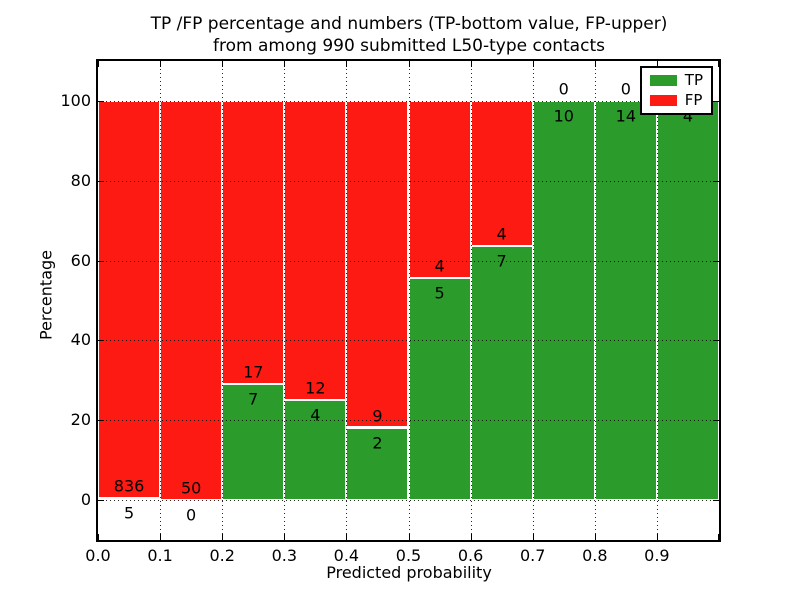 This screenshot has width=800, height=600. Describe the element at coordinates (408, 555) in the screenshot. I see `x-tick-label: 0.5` at that location.